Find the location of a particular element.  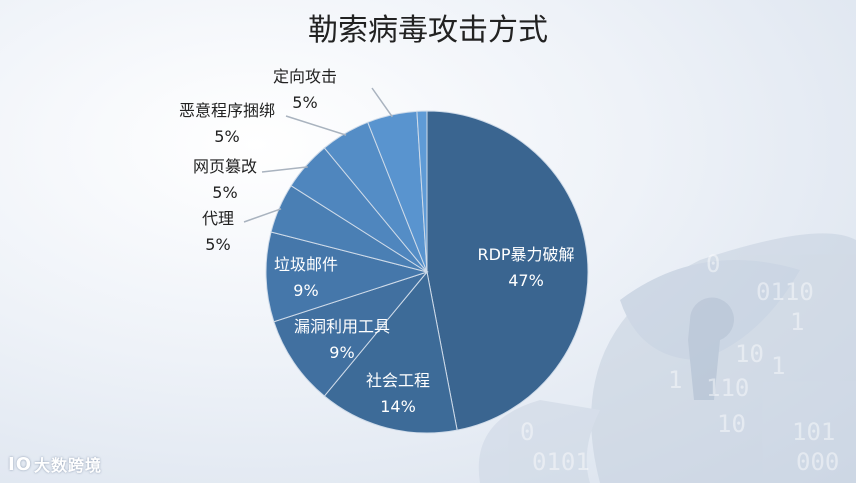

keyhole-icon is located at coordinates (711, 348).